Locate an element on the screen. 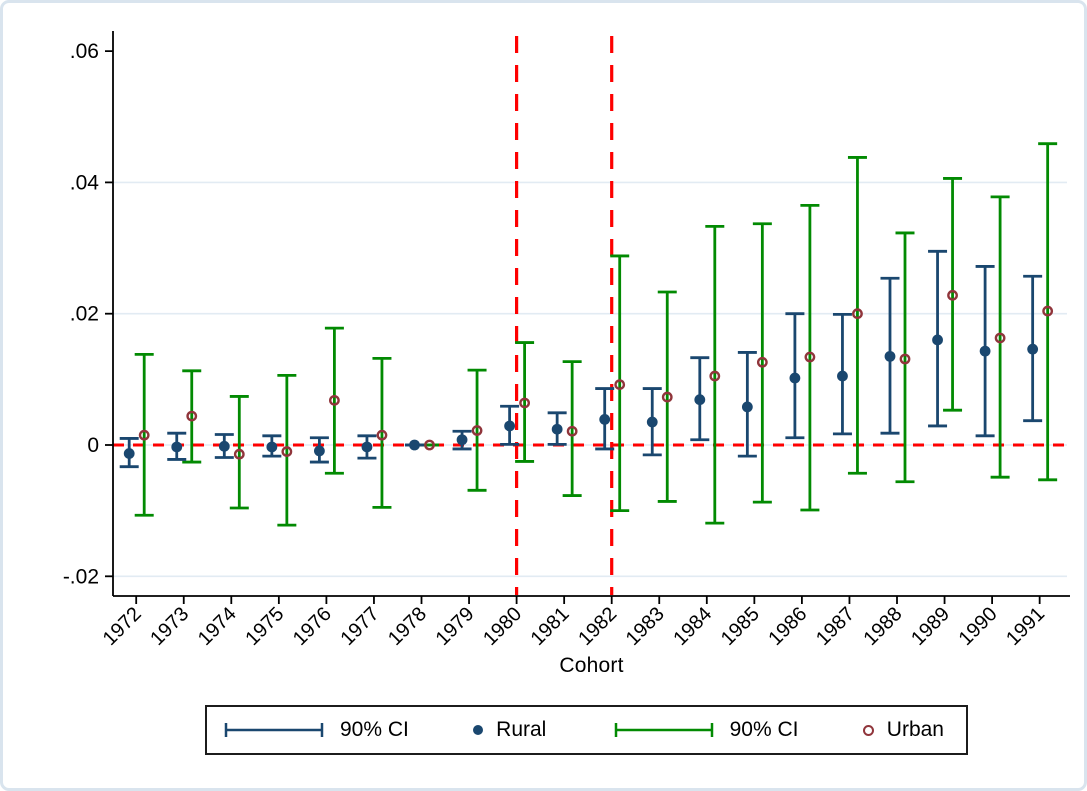  x-tick-label: 1988 is located at coordinates (883, 626).